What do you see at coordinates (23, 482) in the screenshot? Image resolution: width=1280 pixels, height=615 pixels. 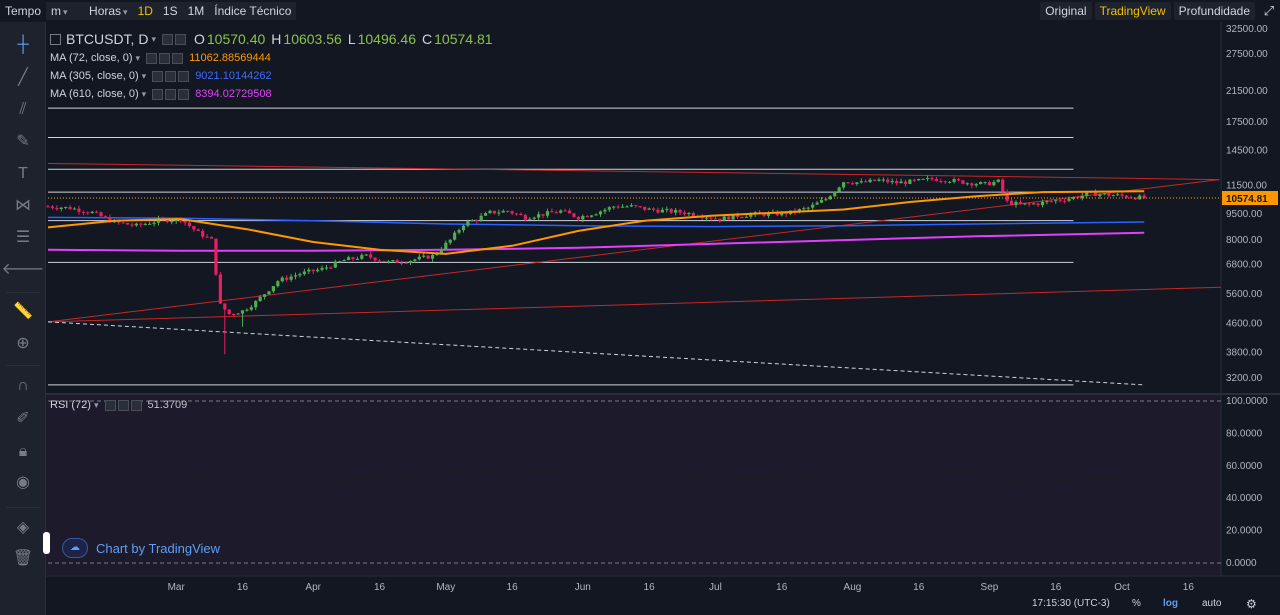 I see `eye-icon: ◉` at bounding box center [23, 482].